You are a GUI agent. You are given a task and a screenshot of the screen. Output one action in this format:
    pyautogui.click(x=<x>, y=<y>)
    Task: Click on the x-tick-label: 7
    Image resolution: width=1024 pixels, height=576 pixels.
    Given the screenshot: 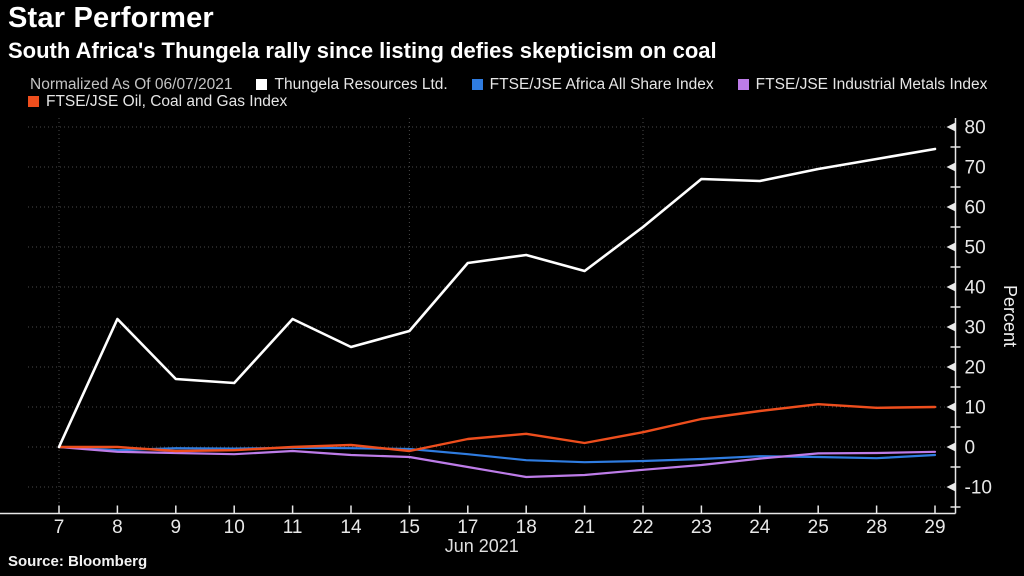 What is the action you would take?
    pyautogui.click(x=59, y=527)
    